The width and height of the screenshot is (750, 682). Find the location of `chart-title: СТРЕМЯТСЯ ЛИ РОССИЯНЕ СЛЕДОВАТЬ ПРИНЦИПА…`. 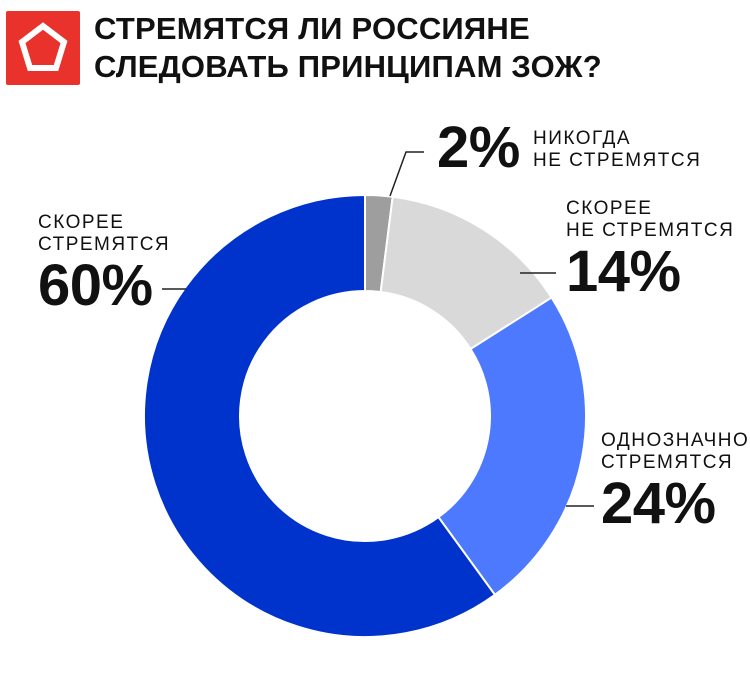

chart-title: СТРЕМЯТСЯ ЛИ РОССИЯНЕ СЛЕДОВАТЬ ПРИНЦИПА… is located at coordinates (404, 48).